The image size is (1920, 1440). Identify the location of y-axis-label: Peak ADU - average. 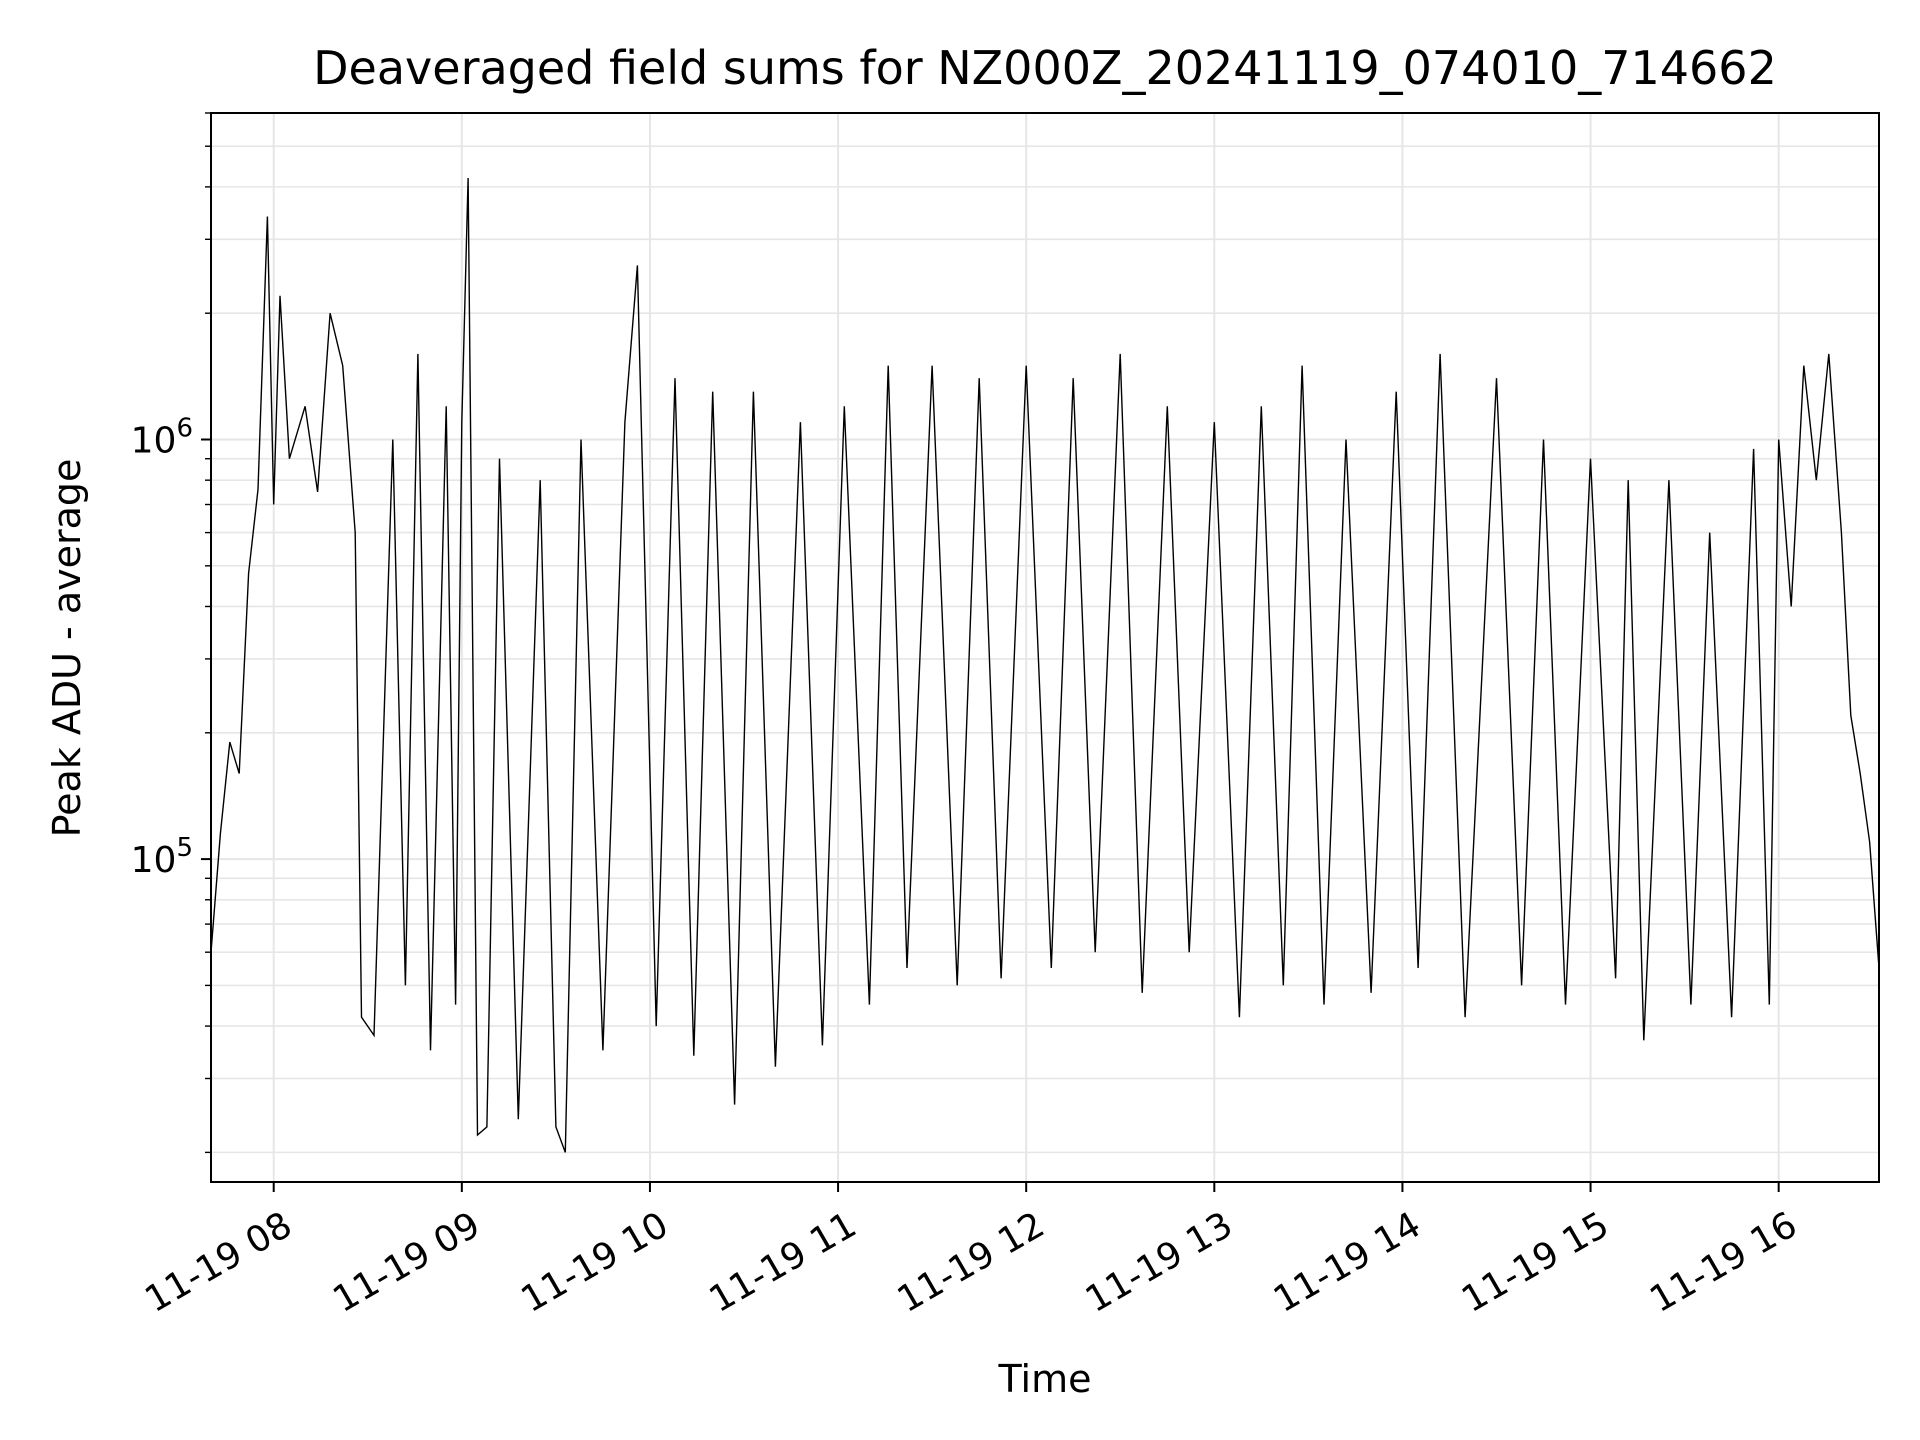
(67, 648).